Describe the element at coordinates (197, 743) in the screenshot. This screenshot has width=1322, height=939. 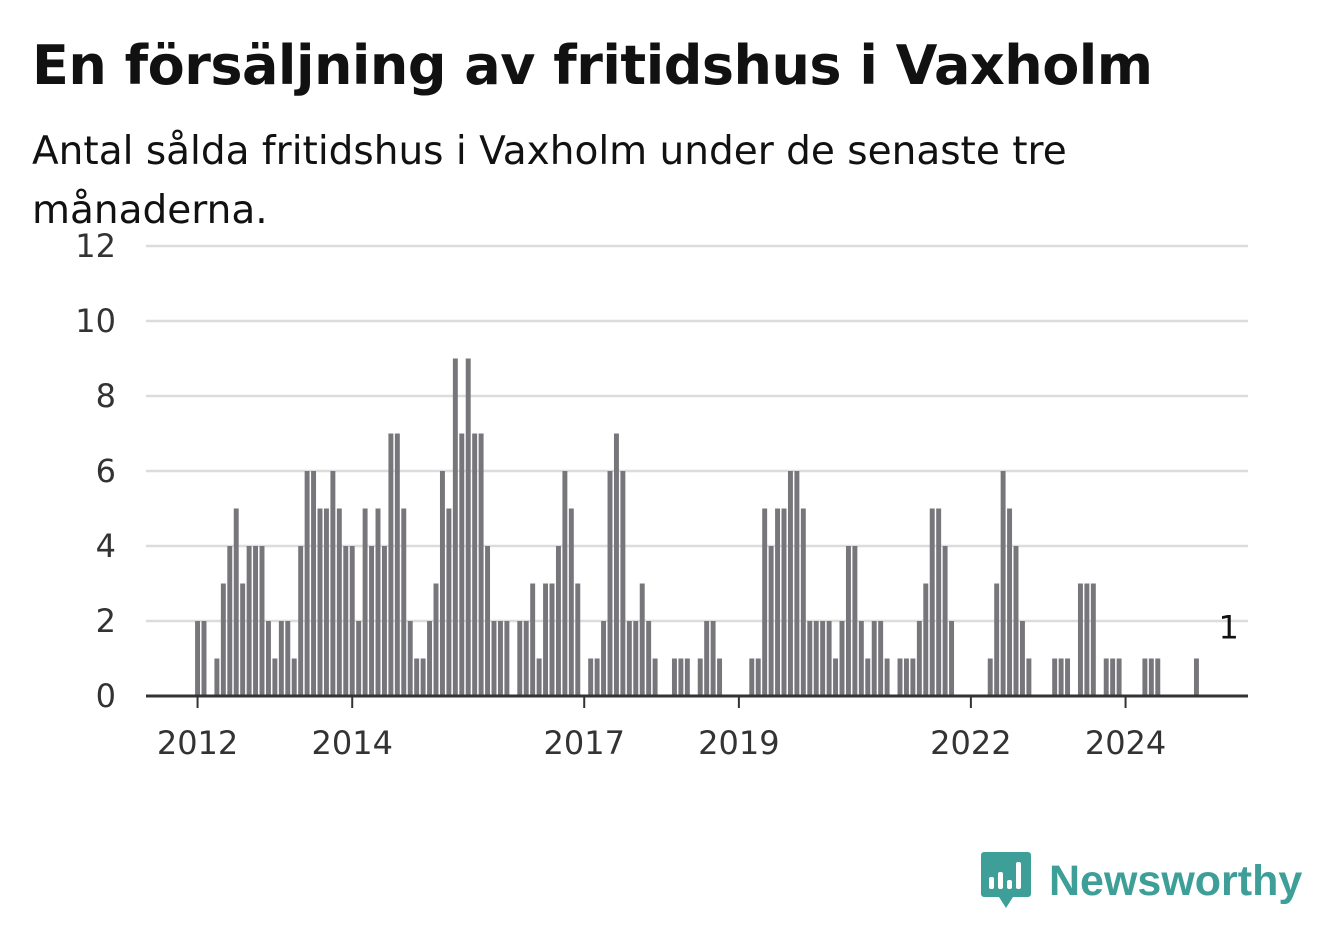
I see `x-tick-label: 2012` at that location.